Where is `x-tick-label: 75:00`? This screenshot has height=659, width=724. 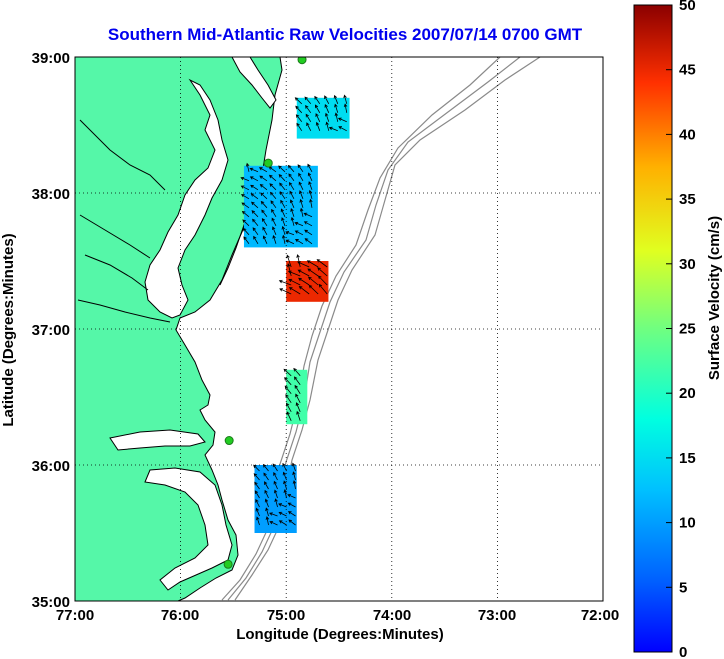 x-tick-label: 75:00 is located at coordinates (286, 615).